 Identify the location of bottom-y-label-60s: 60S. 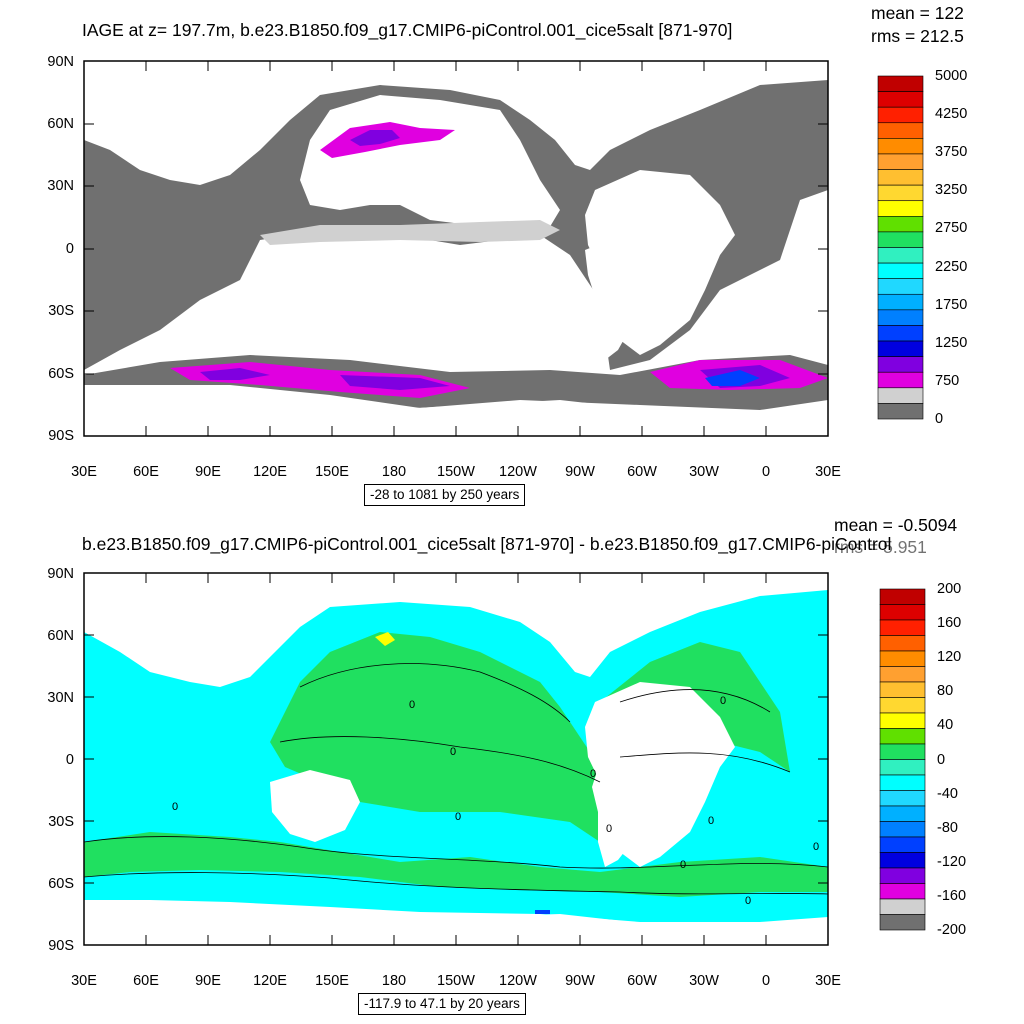
(61, 884).